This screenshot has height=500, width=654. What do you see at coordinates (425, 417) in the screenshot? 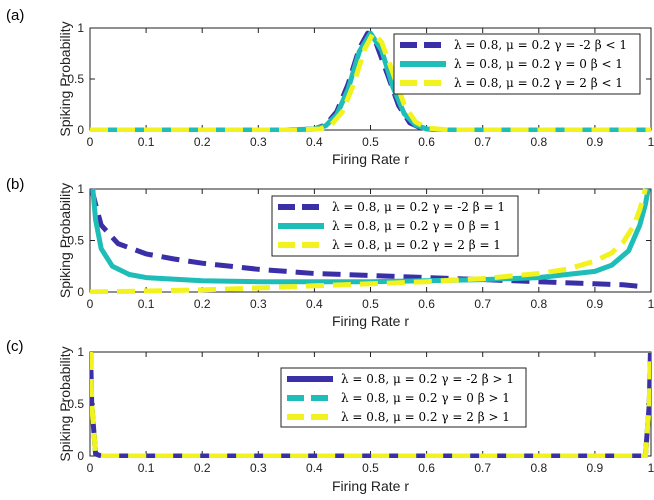
I see `legend-entry: λ = 0.8, μ = 0.2 γ = 2 β > 1` at bounding box center [425, 417].